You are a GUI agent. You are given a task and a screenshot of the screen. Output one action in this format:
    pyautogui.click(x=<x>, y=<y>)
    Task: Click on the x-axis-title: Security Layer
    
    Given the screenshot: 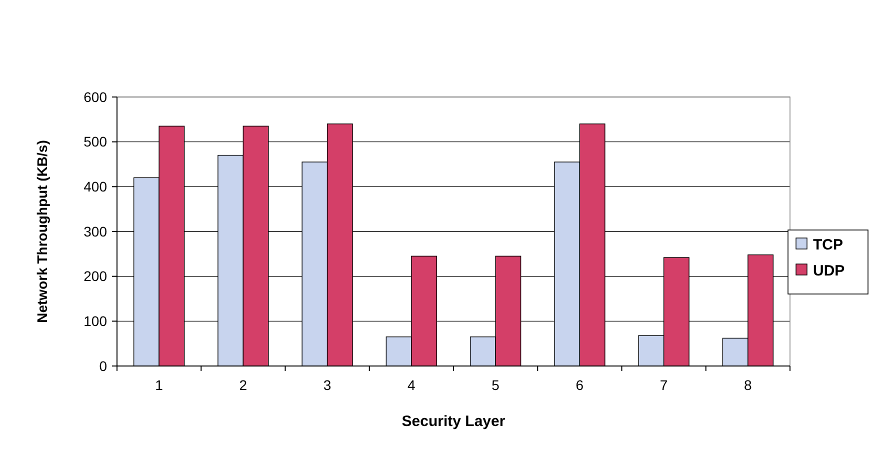 What is the action you would take?
    pyautogui.click(x=454, y=421)
    